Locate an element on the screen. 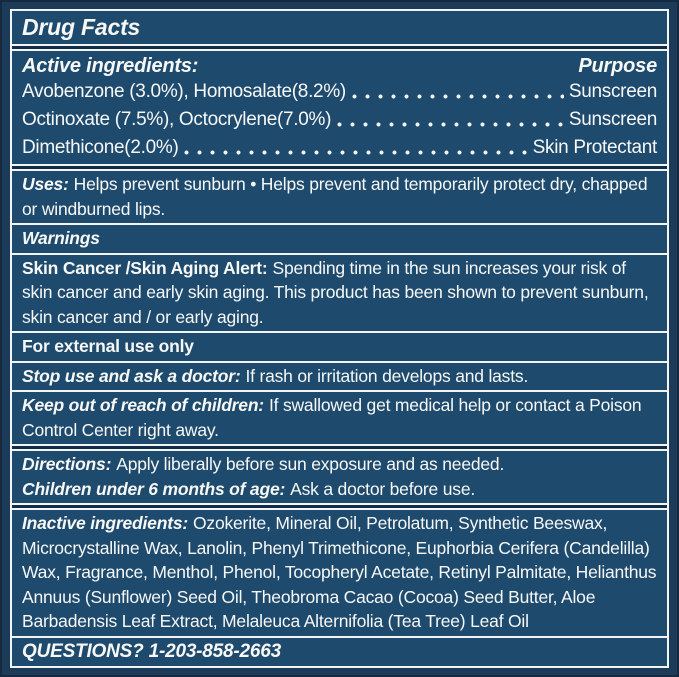 The image size is (679, 677). uses-heading: Uses: is located at coordinates (45, 184).